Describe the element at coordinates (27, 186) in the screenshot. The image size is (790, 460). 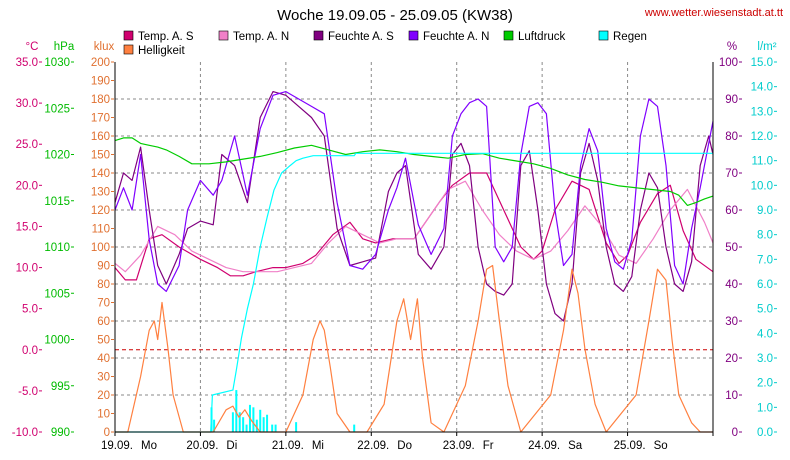
I see `y-tick-label-temp: 20.0` at that location.